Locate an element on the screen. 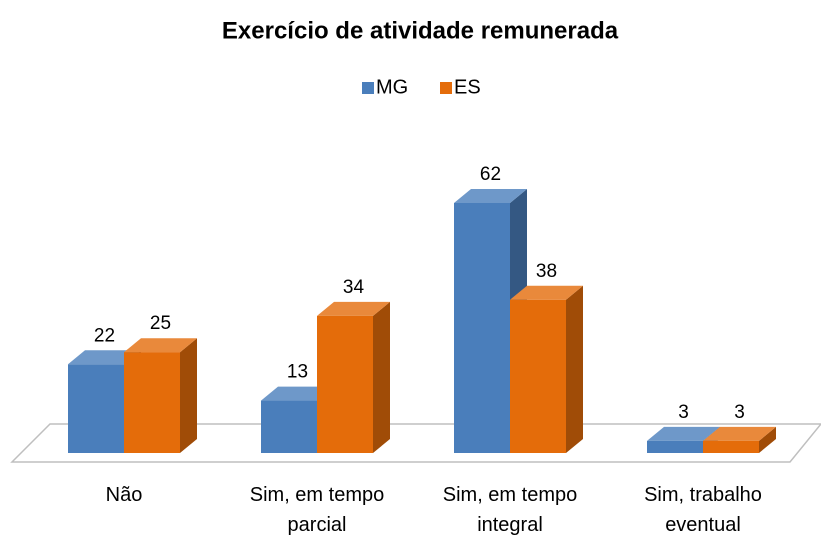  data-label: 22 is located at coordinates (104, 335).